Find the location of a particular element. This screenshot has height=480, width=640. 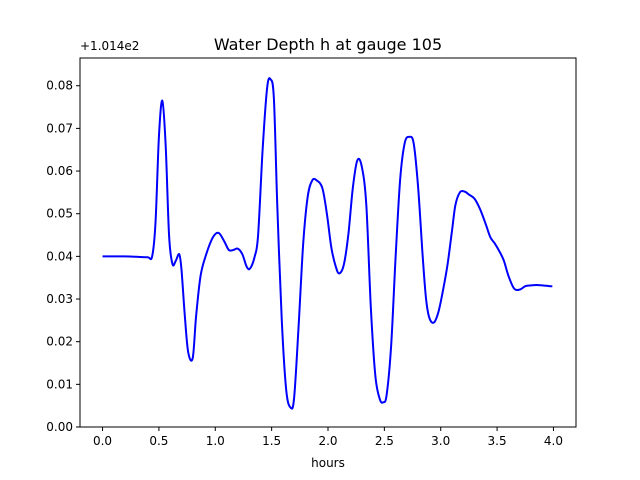

y-tick-label: 0.01 is located at coordinates (59, 384).